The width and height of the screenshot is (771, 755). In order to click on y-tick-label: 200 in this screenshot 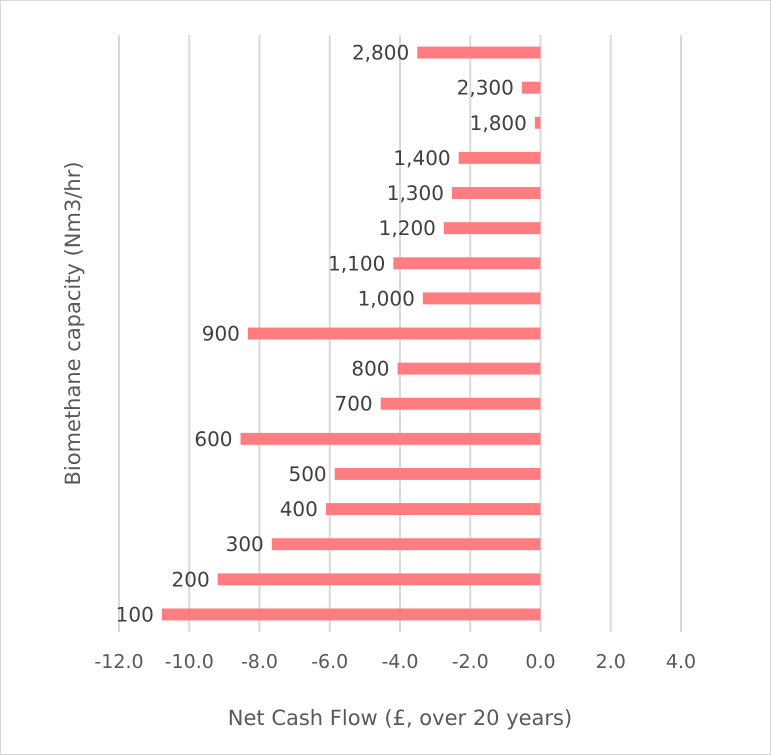, I will do `click(191, 579)`.